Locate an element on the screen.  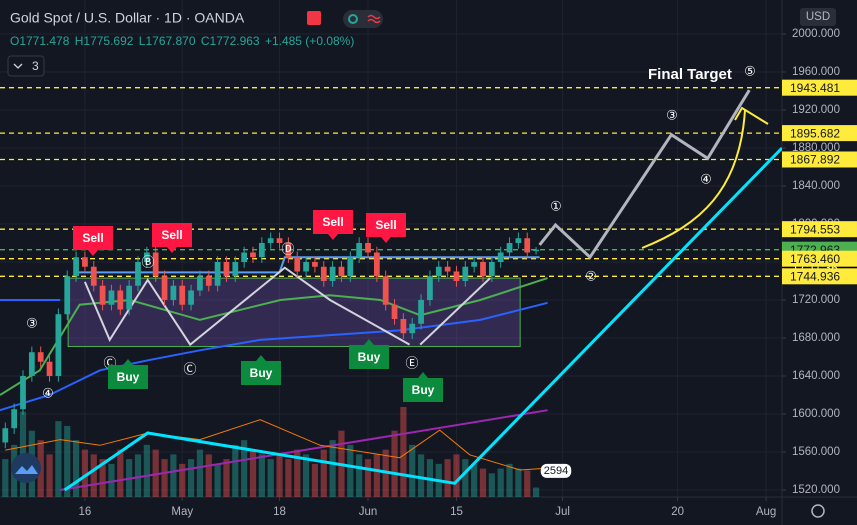
level-label: 1794.553 is located at coordinates (815, 229).